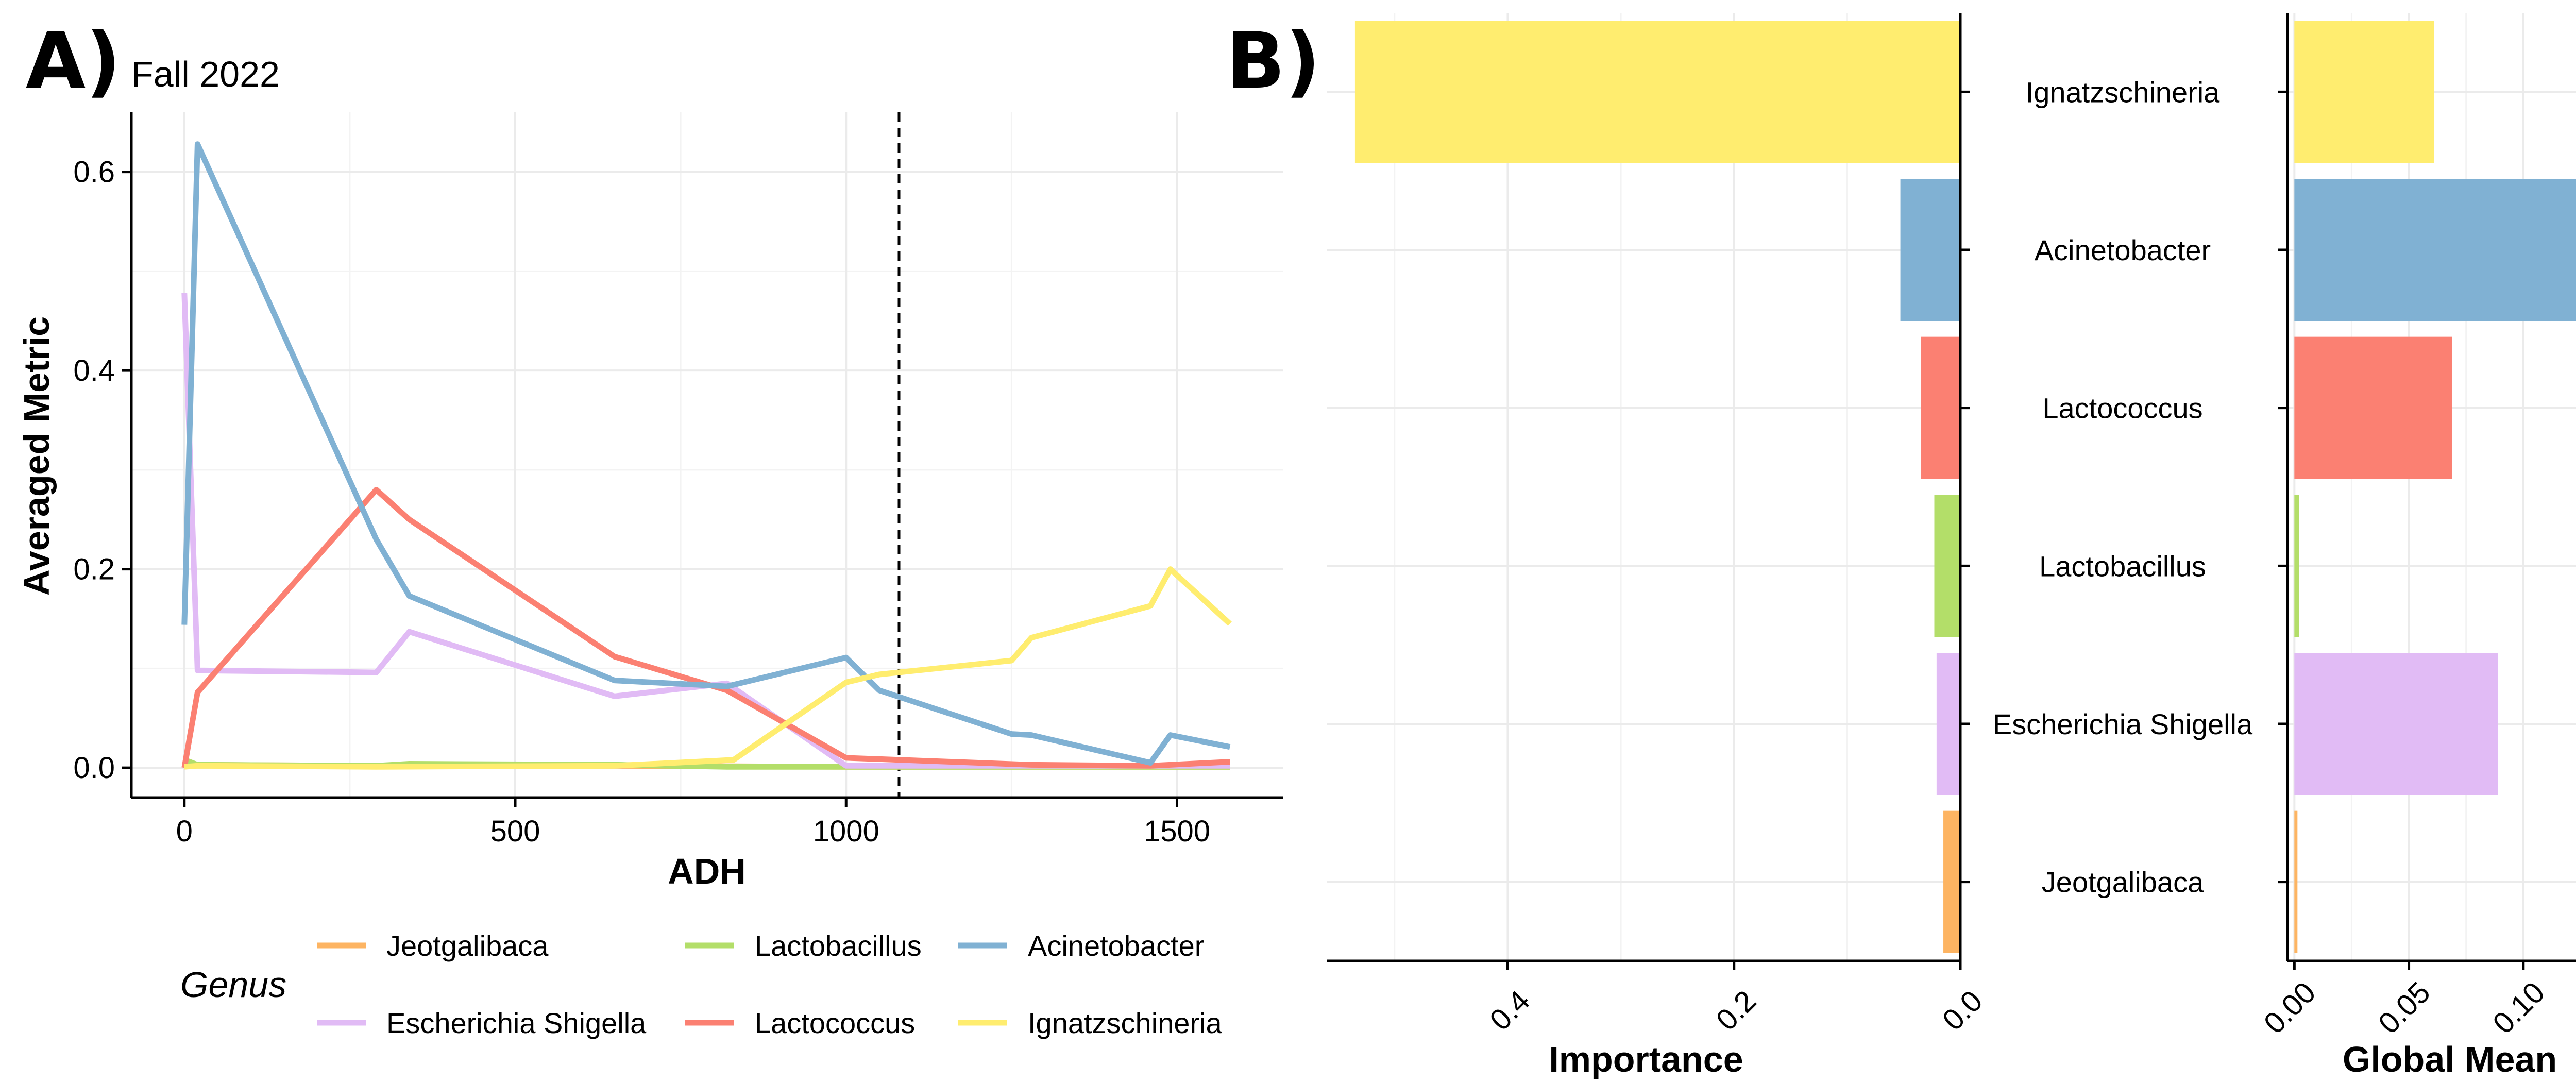 The height and width of the screenshot is (1082, 2576). Describe the element at coordinates (1947, 566) in the screenshot. I see `importance-bar-lactobacillus` at that location.